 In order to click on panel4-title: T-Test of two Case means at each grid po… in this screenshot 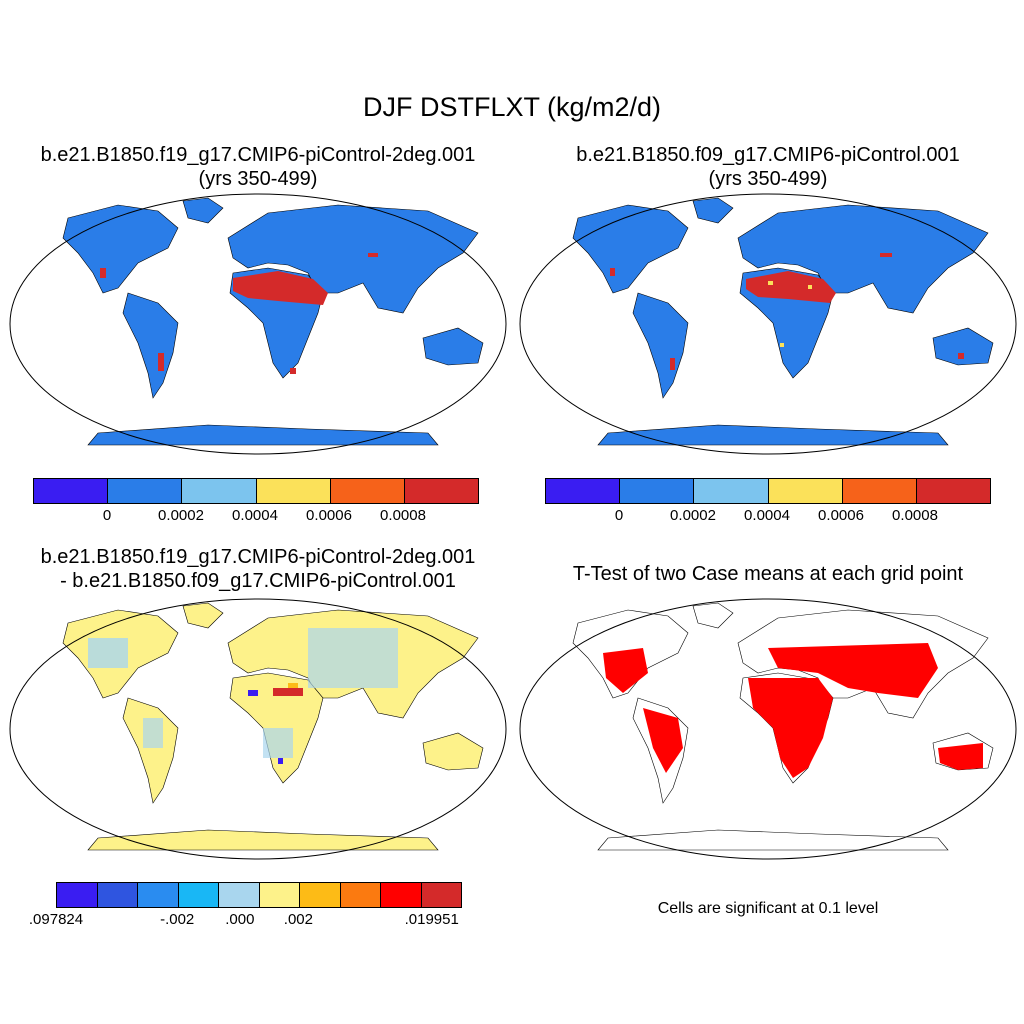, I will do `click(768, 574)`.